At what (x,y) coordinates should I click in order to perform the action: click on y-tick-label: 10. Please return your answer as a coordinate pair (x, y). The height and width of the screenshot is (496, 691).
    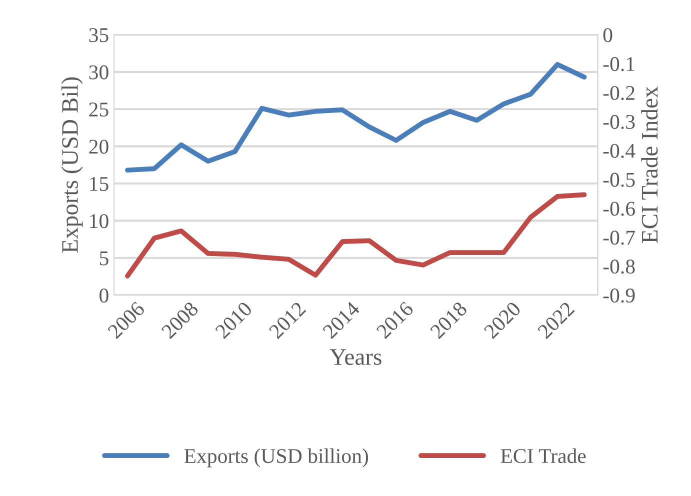
    Looking at the image, I should click on (99, 221).